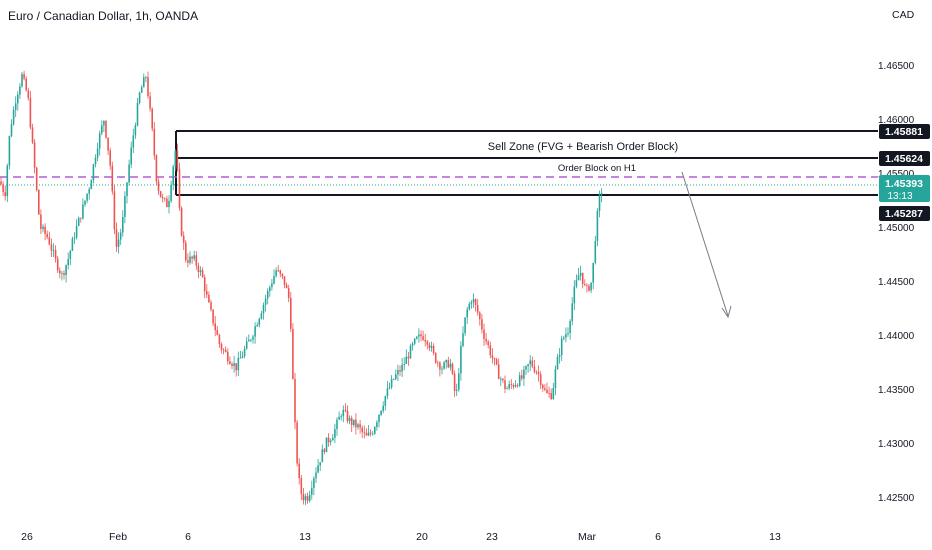  Describe the element at coordinates (726, 312) in the screenshot. I see `projection-arrow-head` at that location.